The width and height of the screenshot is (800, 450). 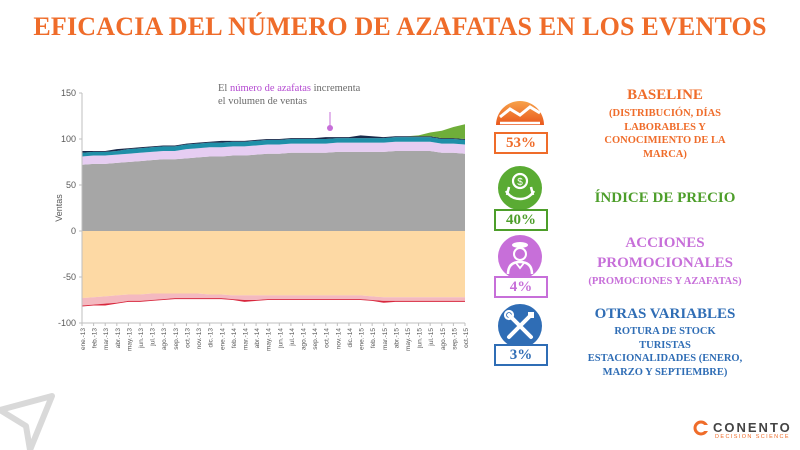 What do you see at coordinates (289, 95) in the screenshot?
I see `annotation-rest: incrementa el volumen de ventas` at bounding box center [289, 95].